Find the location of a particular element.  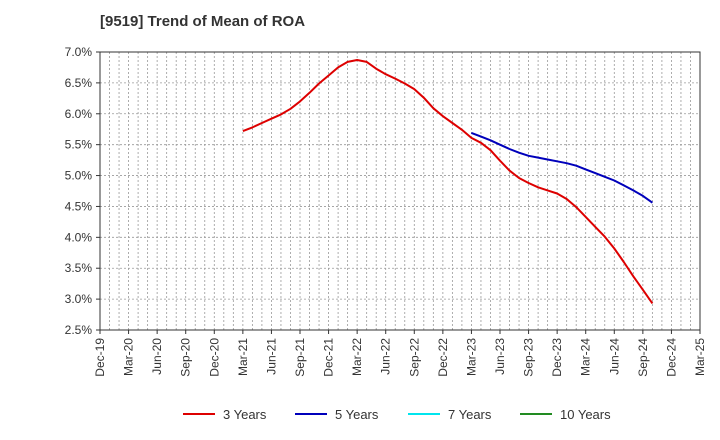

y-tick-label: 4.5% is located at coordinates (79, 206).